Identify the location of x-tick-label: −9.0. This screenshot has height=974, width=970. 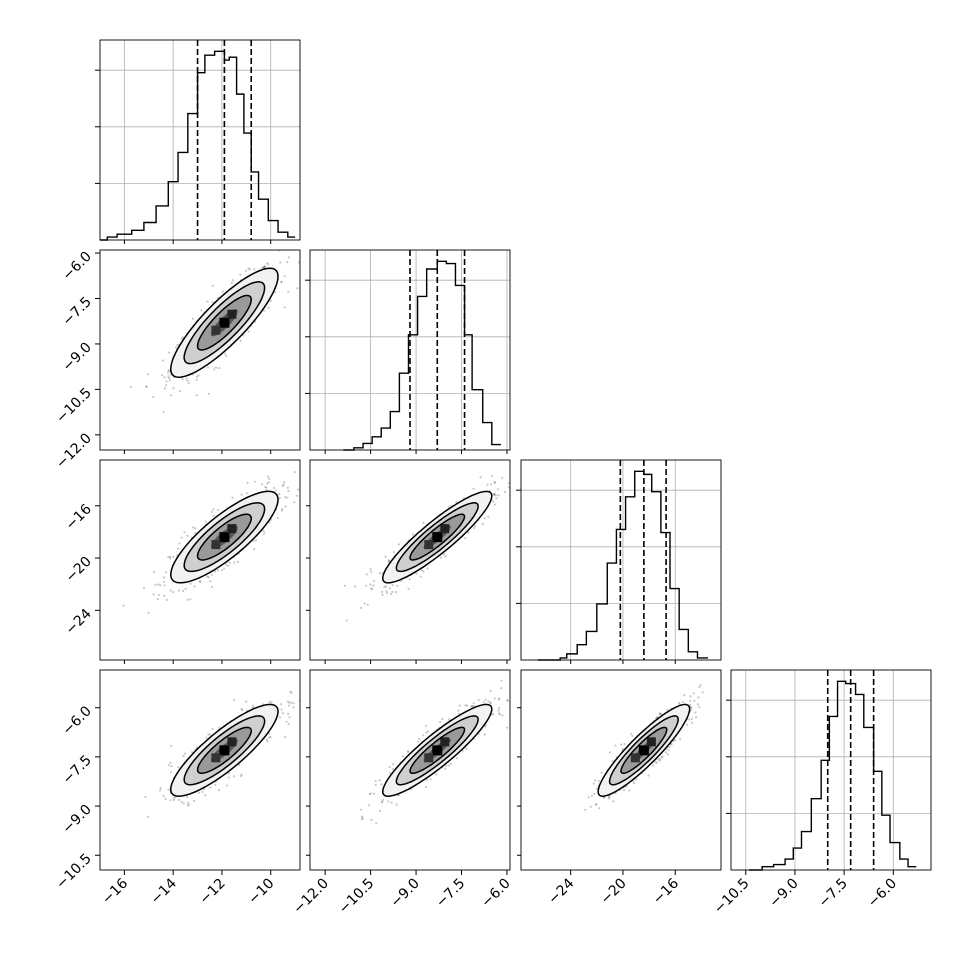
(783, 893).